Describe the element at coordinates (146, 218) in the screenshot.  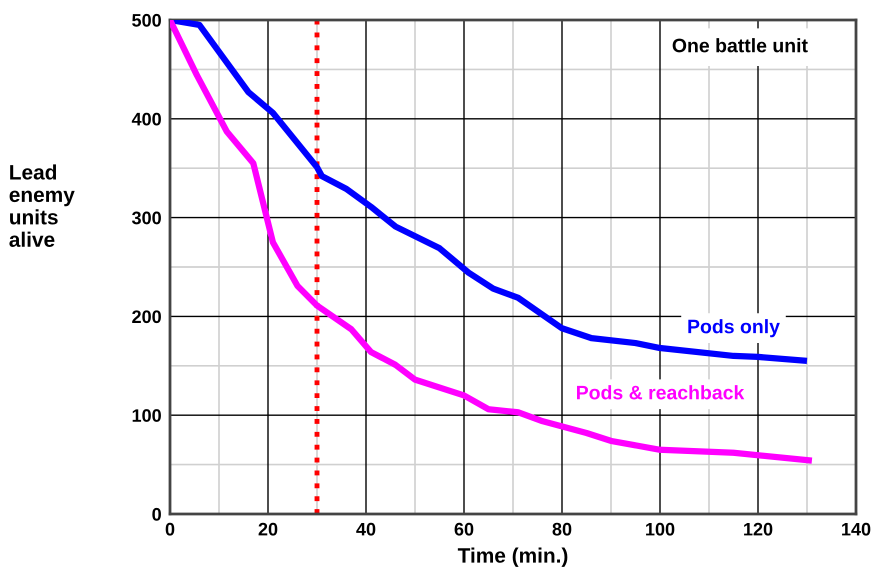
I see `y-tick-label: 300` at that location.